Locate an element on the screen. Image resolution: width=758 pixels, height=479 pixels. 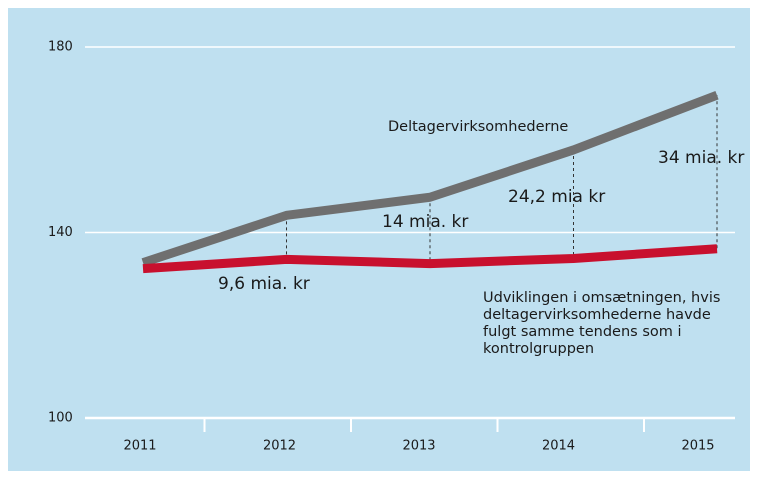
x-tick-label: 2012 is located at coordinates (279, 446).